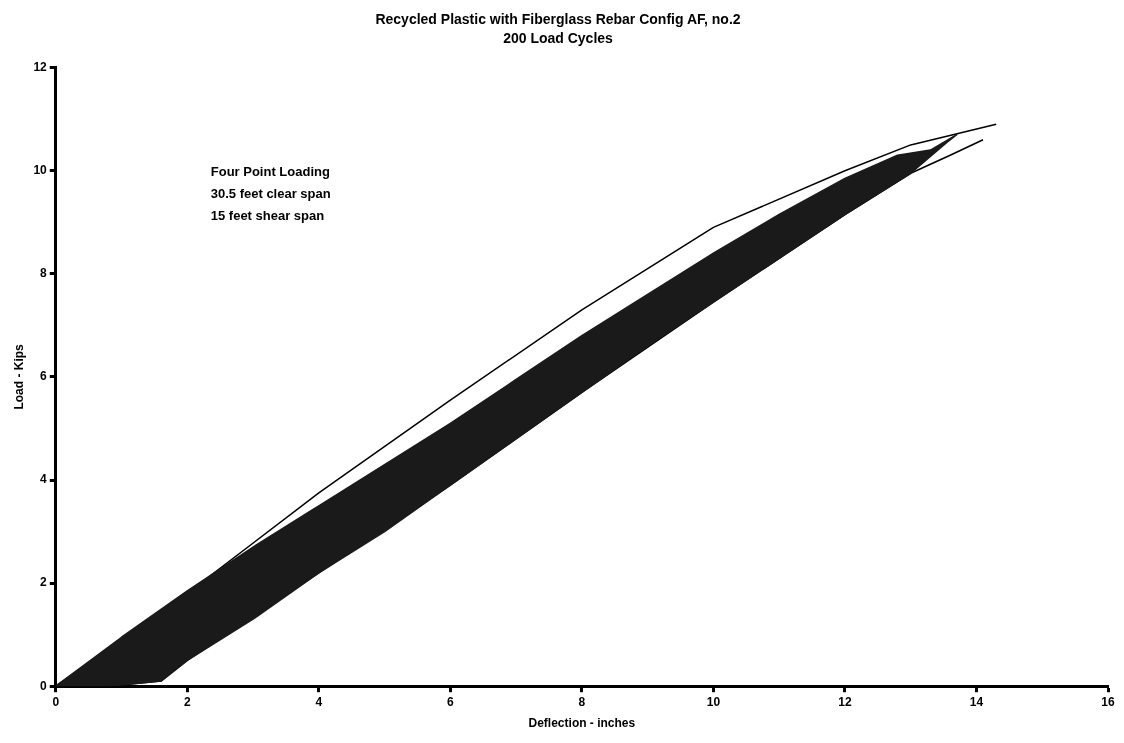  I want to click on x-tick-label: 6, so click(450, 701).